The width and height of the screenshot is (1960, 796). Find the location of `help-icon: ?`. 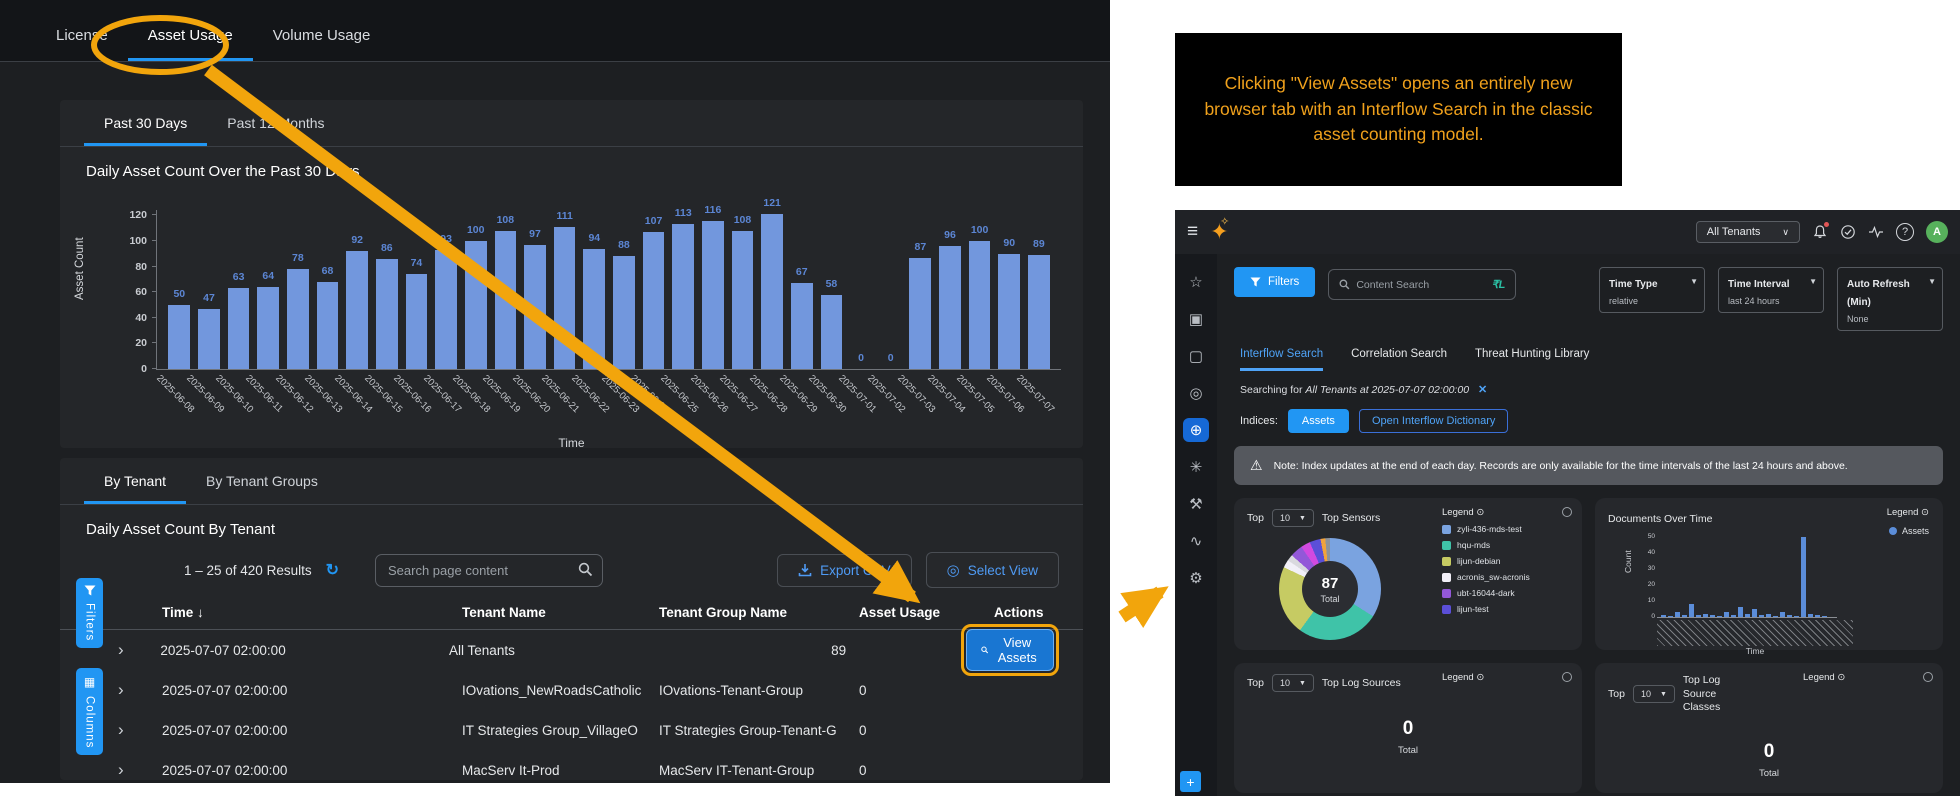

help-icon: ? is located at coordinates (1905, 232).